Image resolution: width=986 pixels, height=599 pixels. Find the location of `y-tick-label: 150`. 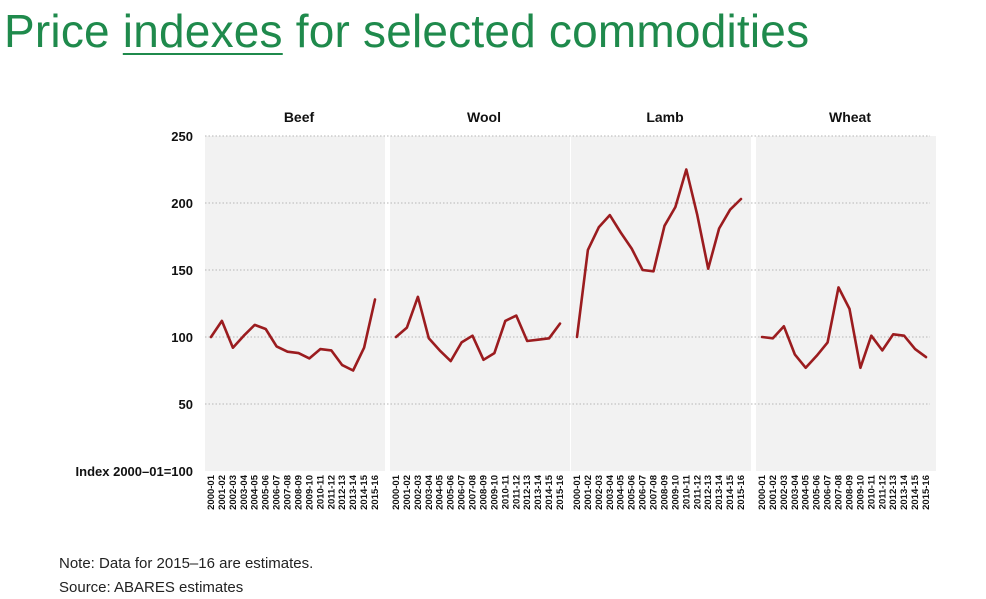

y-tick-label: 150 is located at coordinates (182, 270).